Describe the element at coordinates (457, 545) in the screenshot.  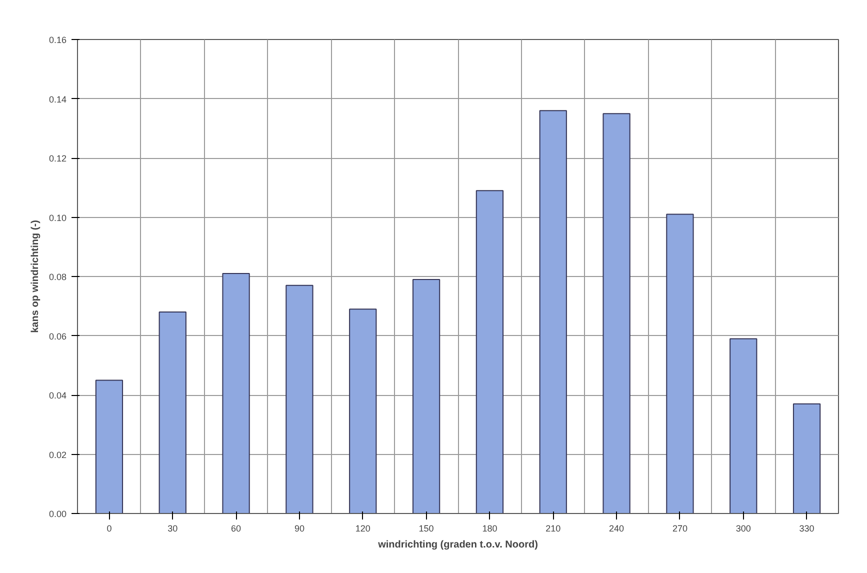
I see `x-axis-title: windrichting (graden t.o.v. Noord)` at that location.